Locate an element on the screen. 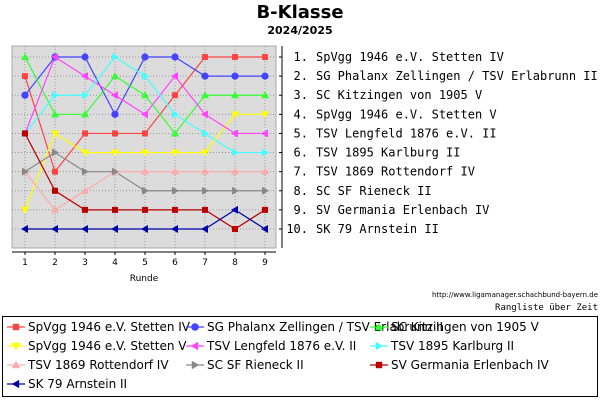 This screenshot has height=400, width=600. rank-label-number: 2. is located at coordinates (301, 76).